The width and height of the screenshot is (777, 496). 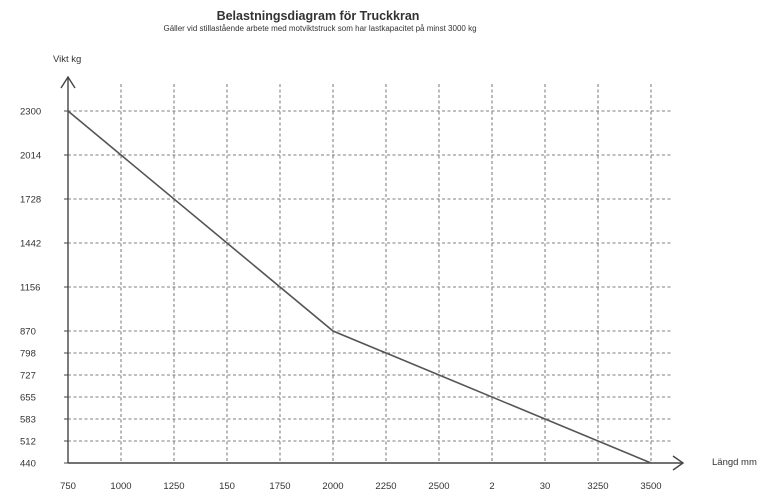 What do you see at coordinates (650, 486) in the screenshot?
I see `x-tick-label: 3500` at bounding box center [650, 486].